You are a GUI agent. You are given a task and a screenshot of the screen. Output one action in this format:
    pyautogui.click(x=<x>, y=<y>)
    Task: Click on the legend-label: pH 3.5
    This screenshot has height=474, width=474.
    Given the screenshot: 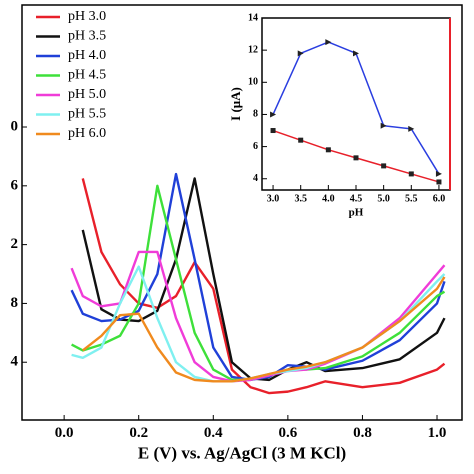 What is the action you would take?
    pyautogui.click(x=87, y=36)
    